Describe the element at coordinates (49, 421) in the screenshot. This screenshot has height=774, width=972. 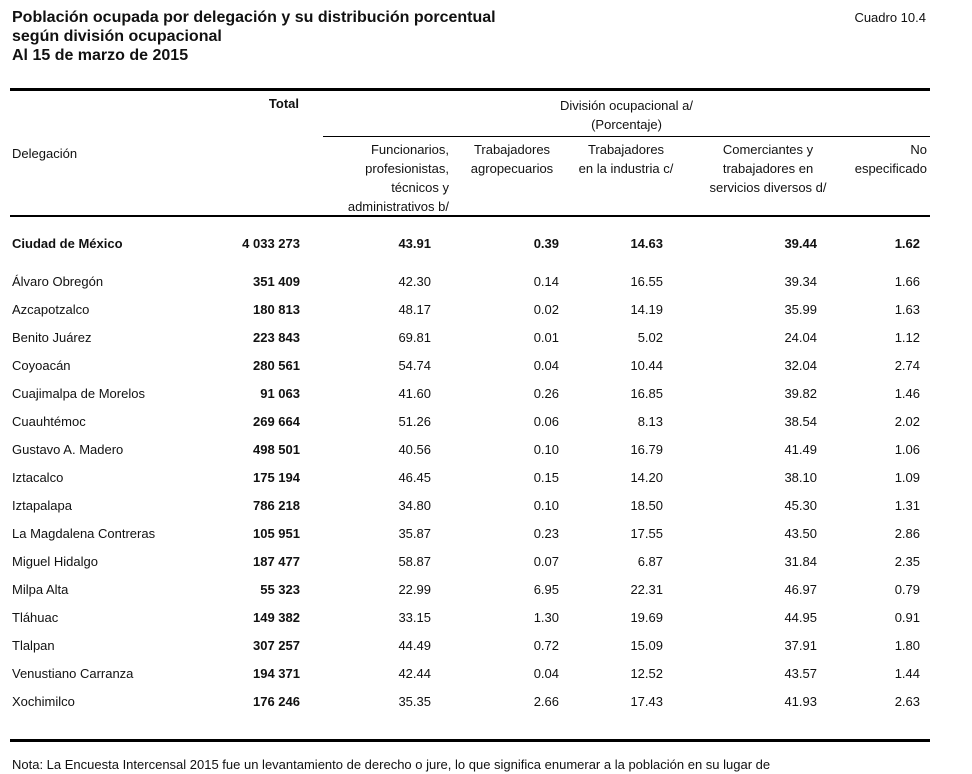
I see `row-name: Cuauhtémoc` at that location.